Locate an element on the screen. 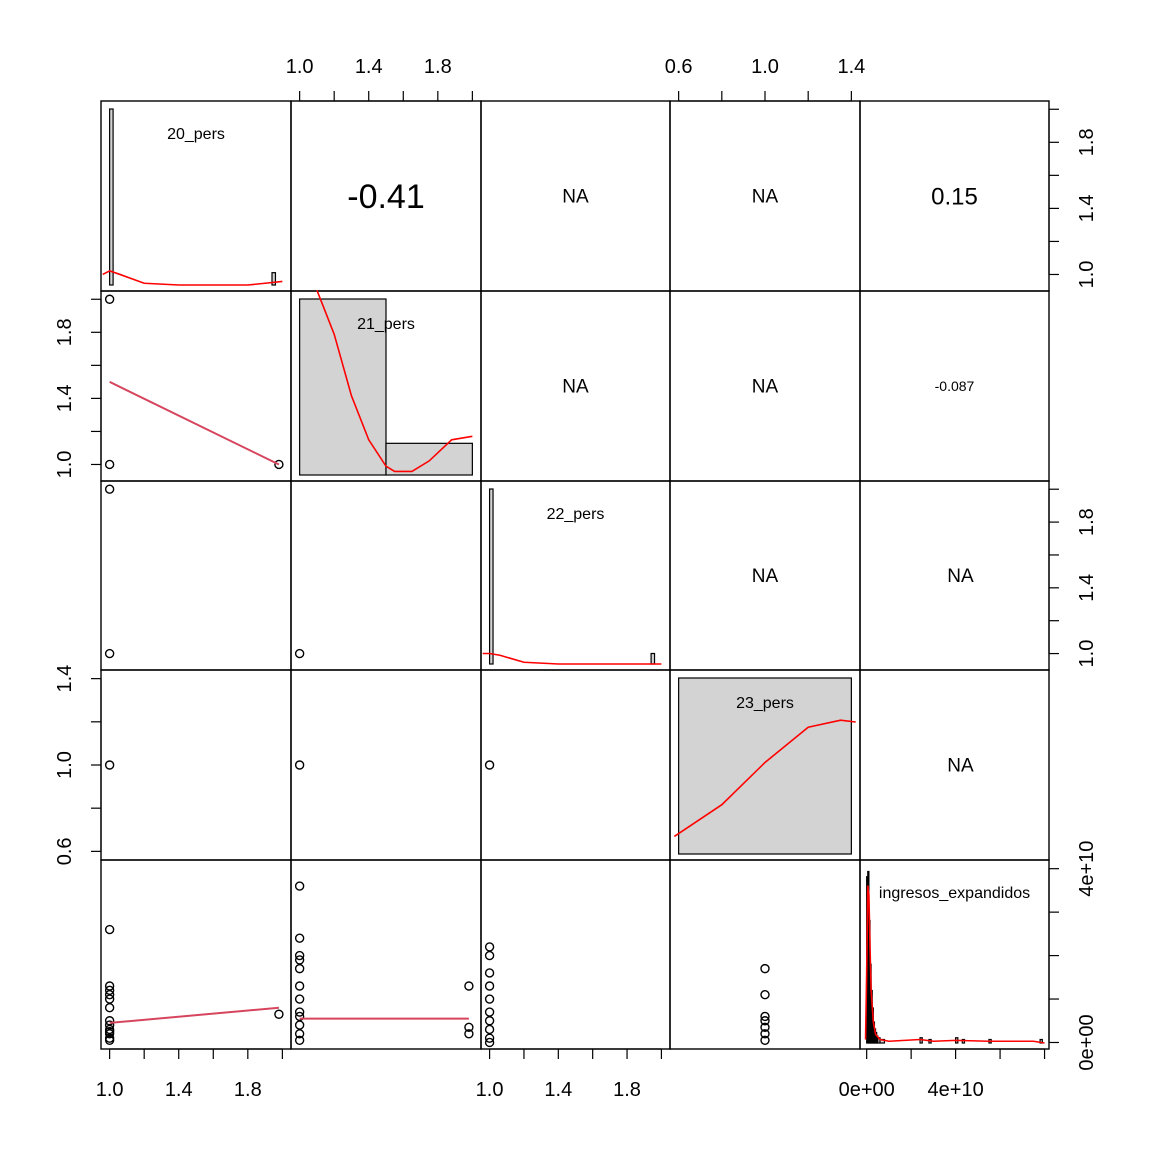 The image size is (1152, 1152). left-tick-label-1-0: 1.0 is located at coordinates (65, 465).